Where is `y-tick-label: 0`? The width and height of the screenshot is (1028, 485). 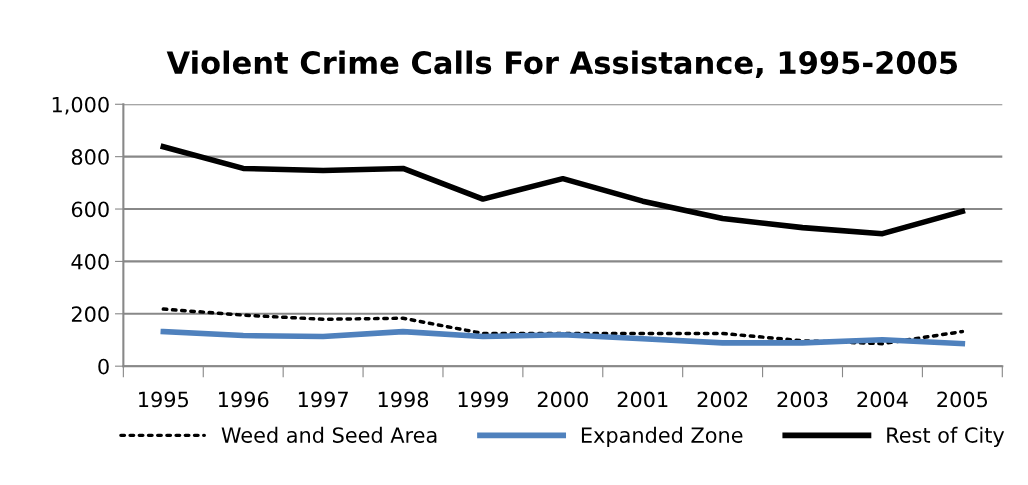
y-tick-label: 0 is located at coordinates (103, 366).